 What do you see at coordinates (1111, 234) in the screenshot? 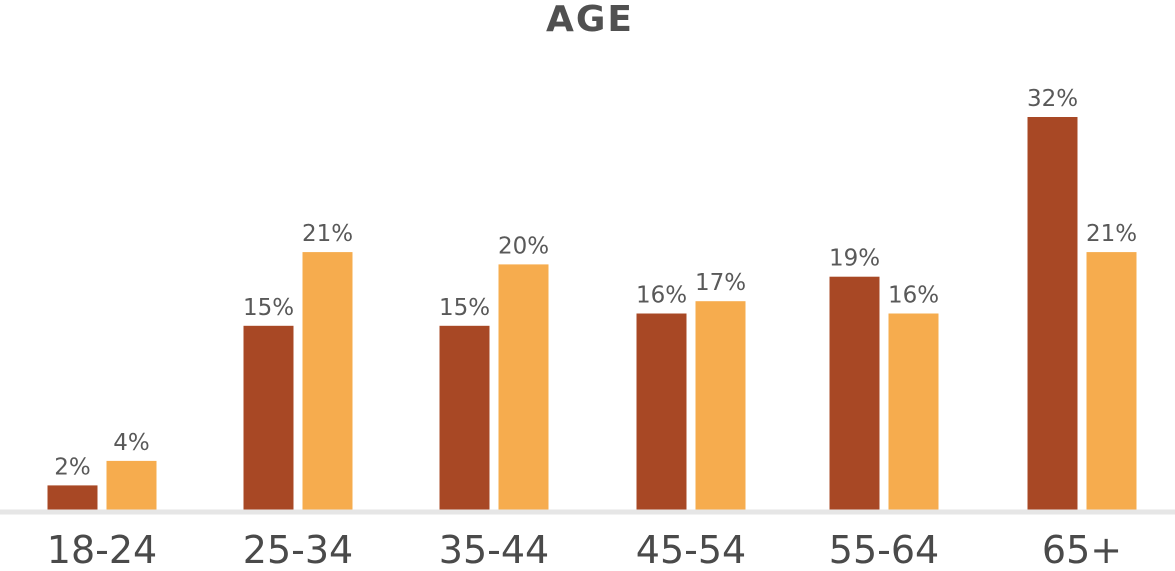
I see `data-label-65+-series-2: 21%` at bounding box center [1111, 234].